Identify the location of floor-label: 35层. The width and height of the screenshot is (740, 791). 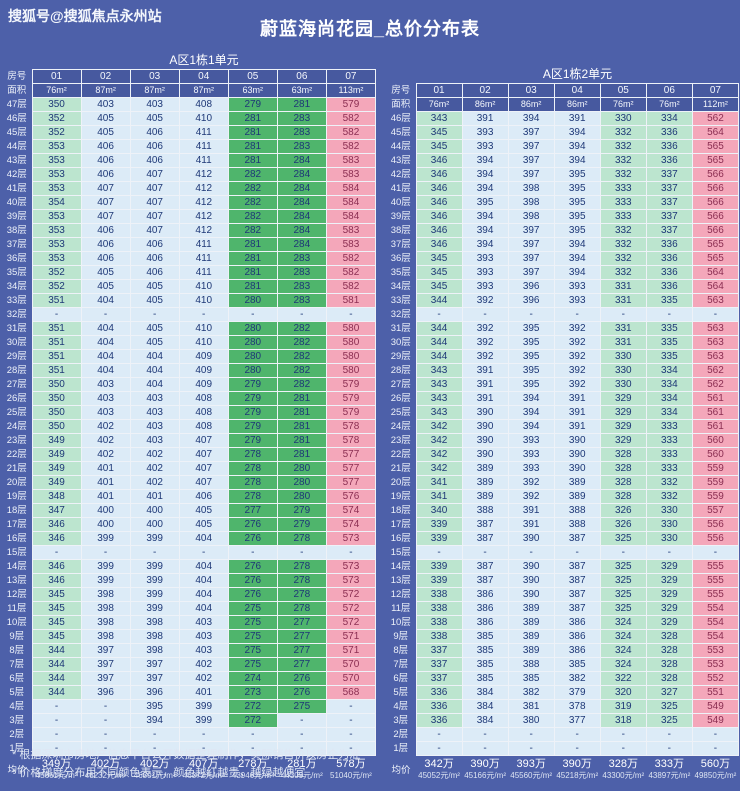
(400, 272).